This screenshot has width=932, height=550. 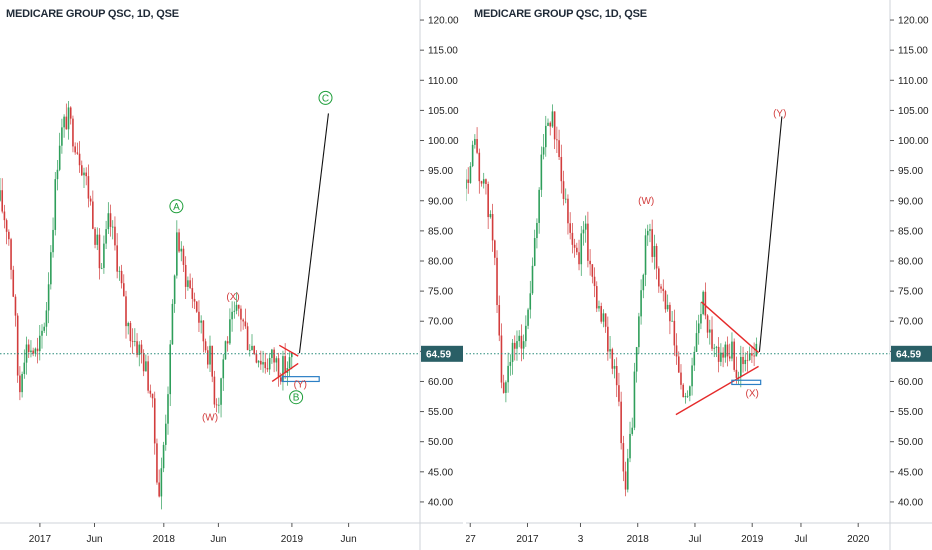 What do you see at coordinates (910, 472) in the screenshot?
I see `y-tick-label: 45.00` at bounding box center [910, 472].